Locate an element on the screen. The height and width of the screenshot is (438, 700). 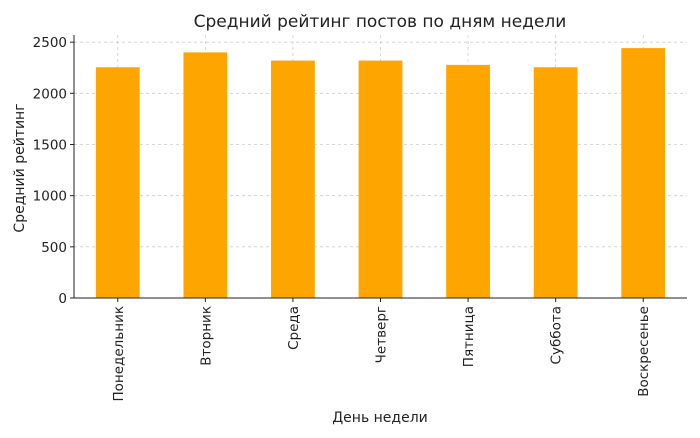
y-tick-label: 1500 is located at coordinates (50, 145).